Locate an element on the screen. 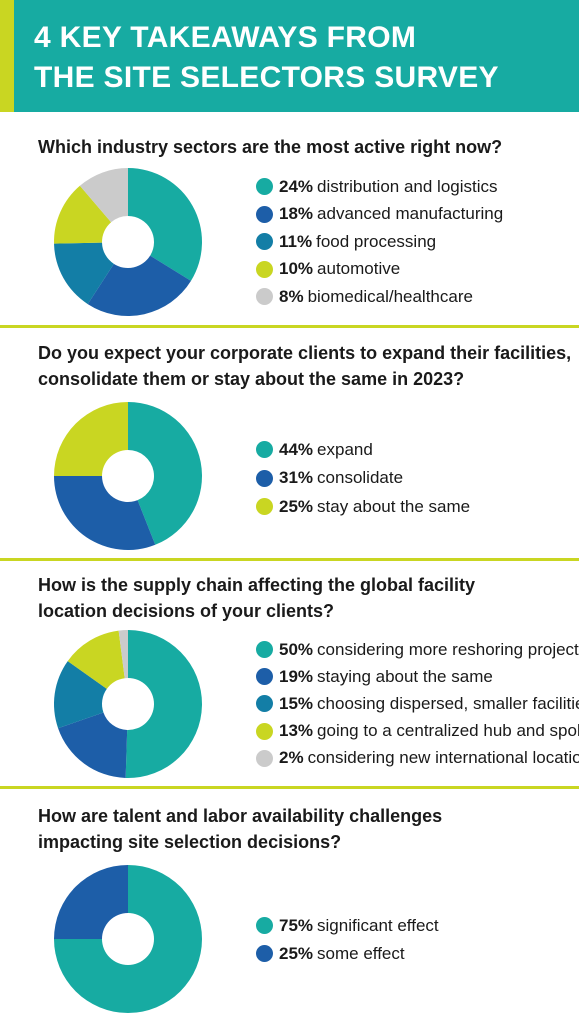  legend-item: 50% considering more reshoring projects is located at coordinates (417, 649).